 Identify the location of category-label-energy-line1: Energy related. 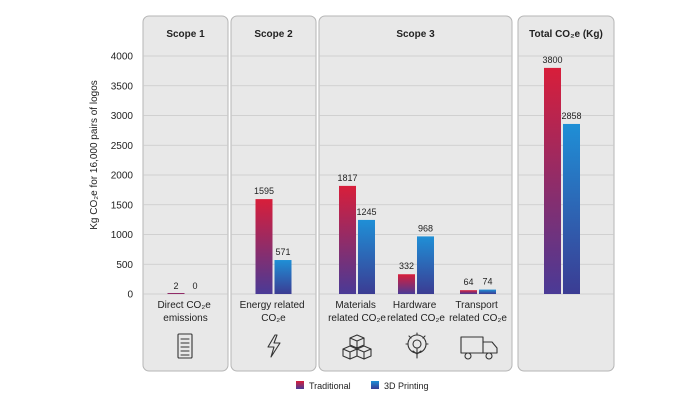
(272, 305).